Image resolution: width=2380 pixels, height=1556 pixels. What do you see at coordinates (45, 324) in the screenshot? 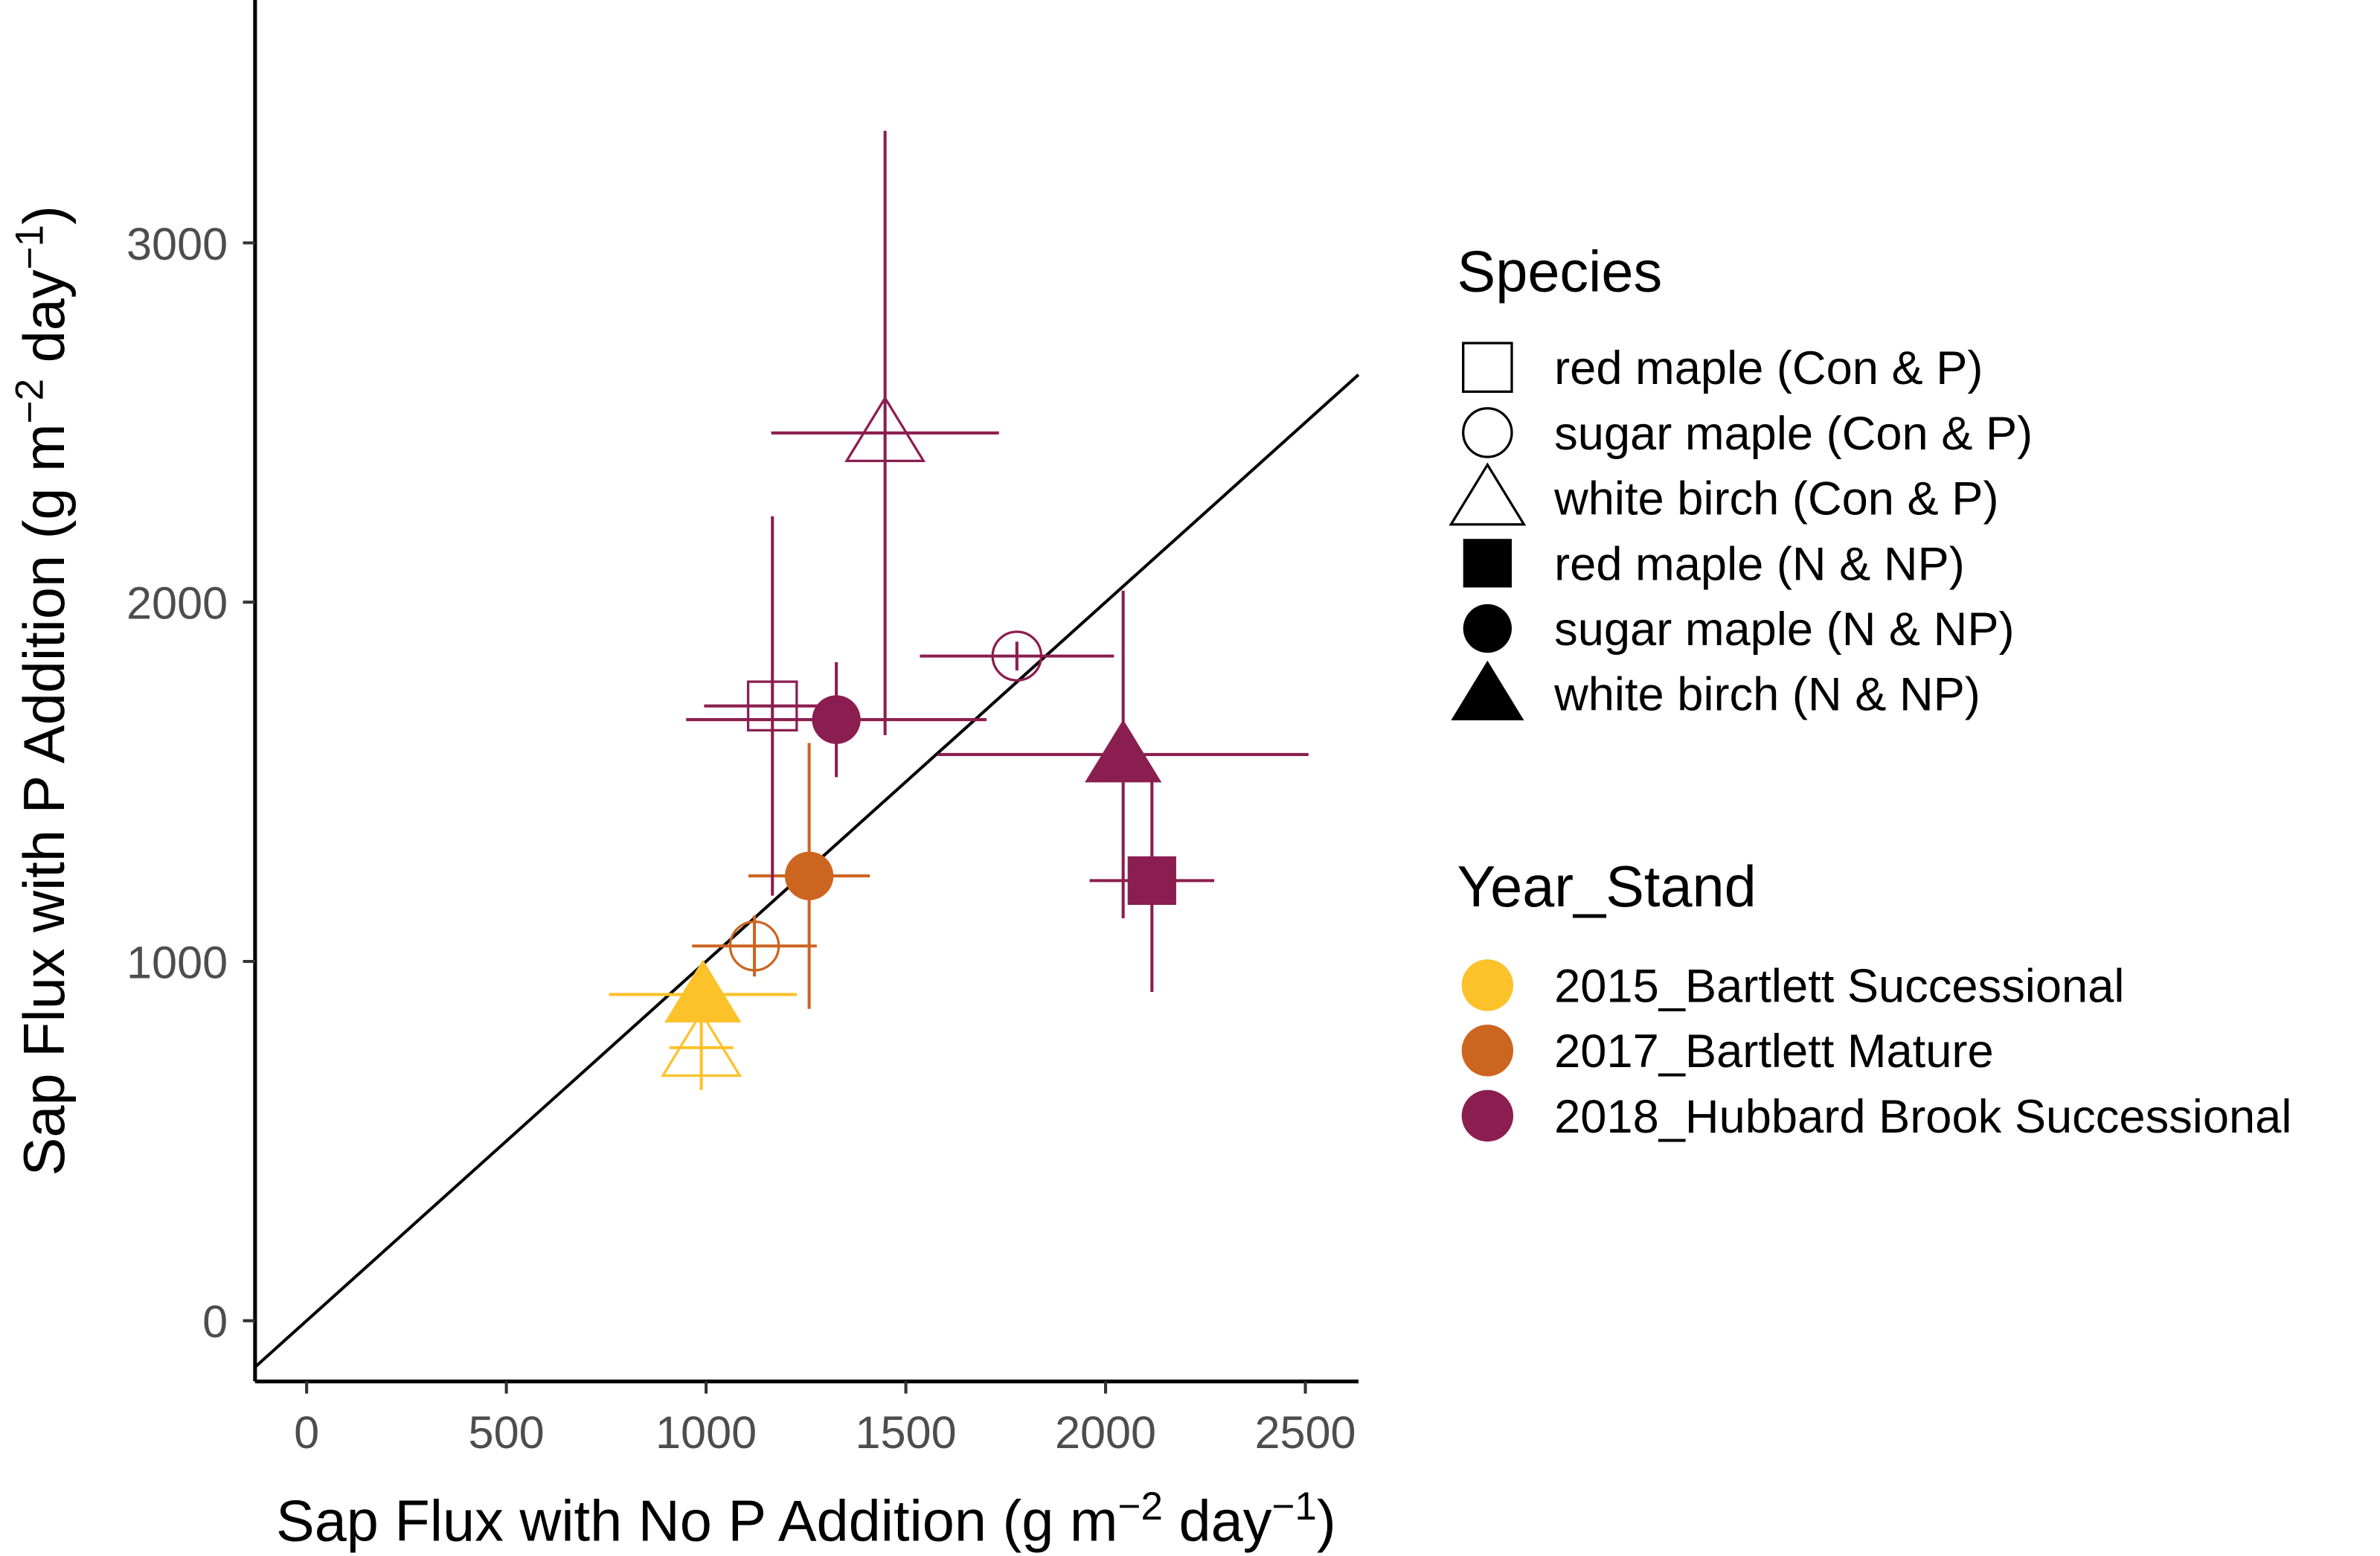
I see `y-axis-title-part: day` at bounding box center [45, 324].